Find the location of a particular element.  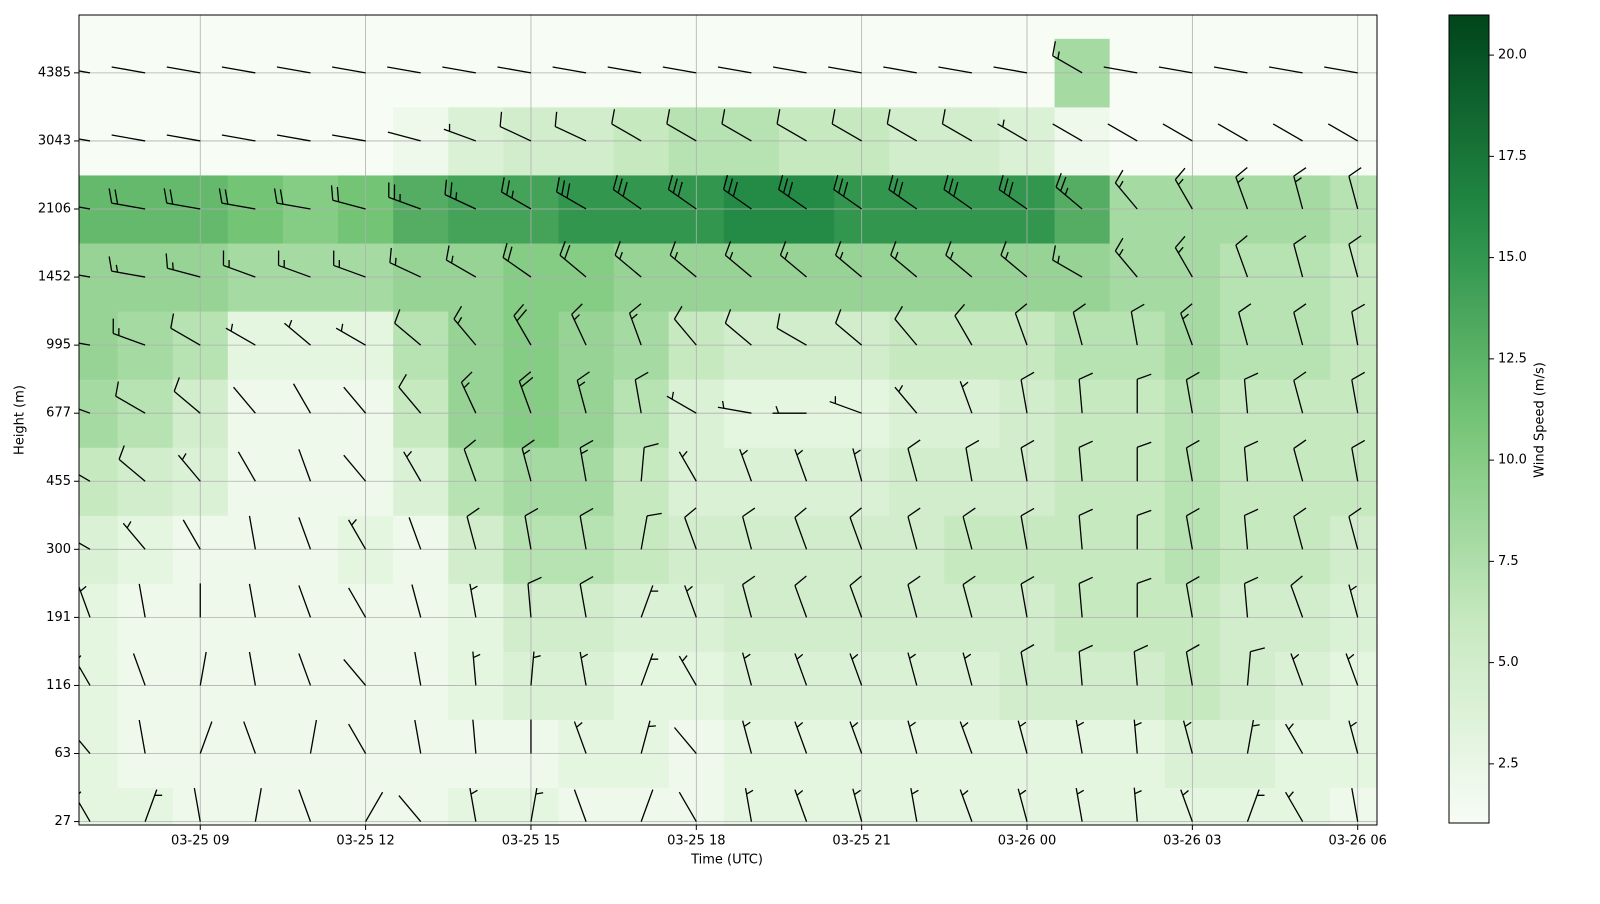

y-tick-label: 455 is located at coordinates (58, 481).